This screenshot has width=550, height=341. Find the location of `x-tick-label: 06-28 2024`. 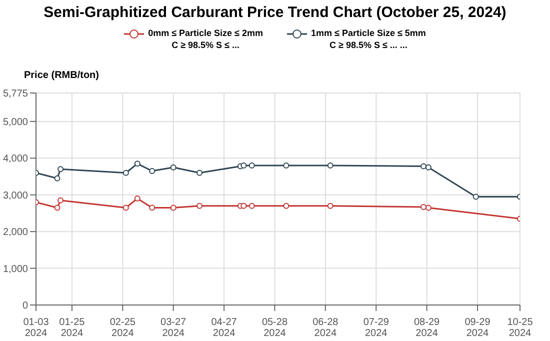

x-tick-label: 06-28 2024 is located at coordinates (325, 328).